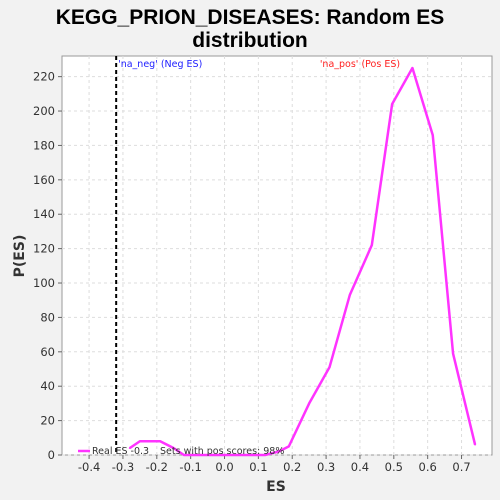 Image resolution: width=500 pixels, height=500 pixels. What do you see at coordinates (222, 451) in the screenshot?
I see `legend-note-pos-scores: Sets with pos scores: 98%` at bounding box center [222, 451].